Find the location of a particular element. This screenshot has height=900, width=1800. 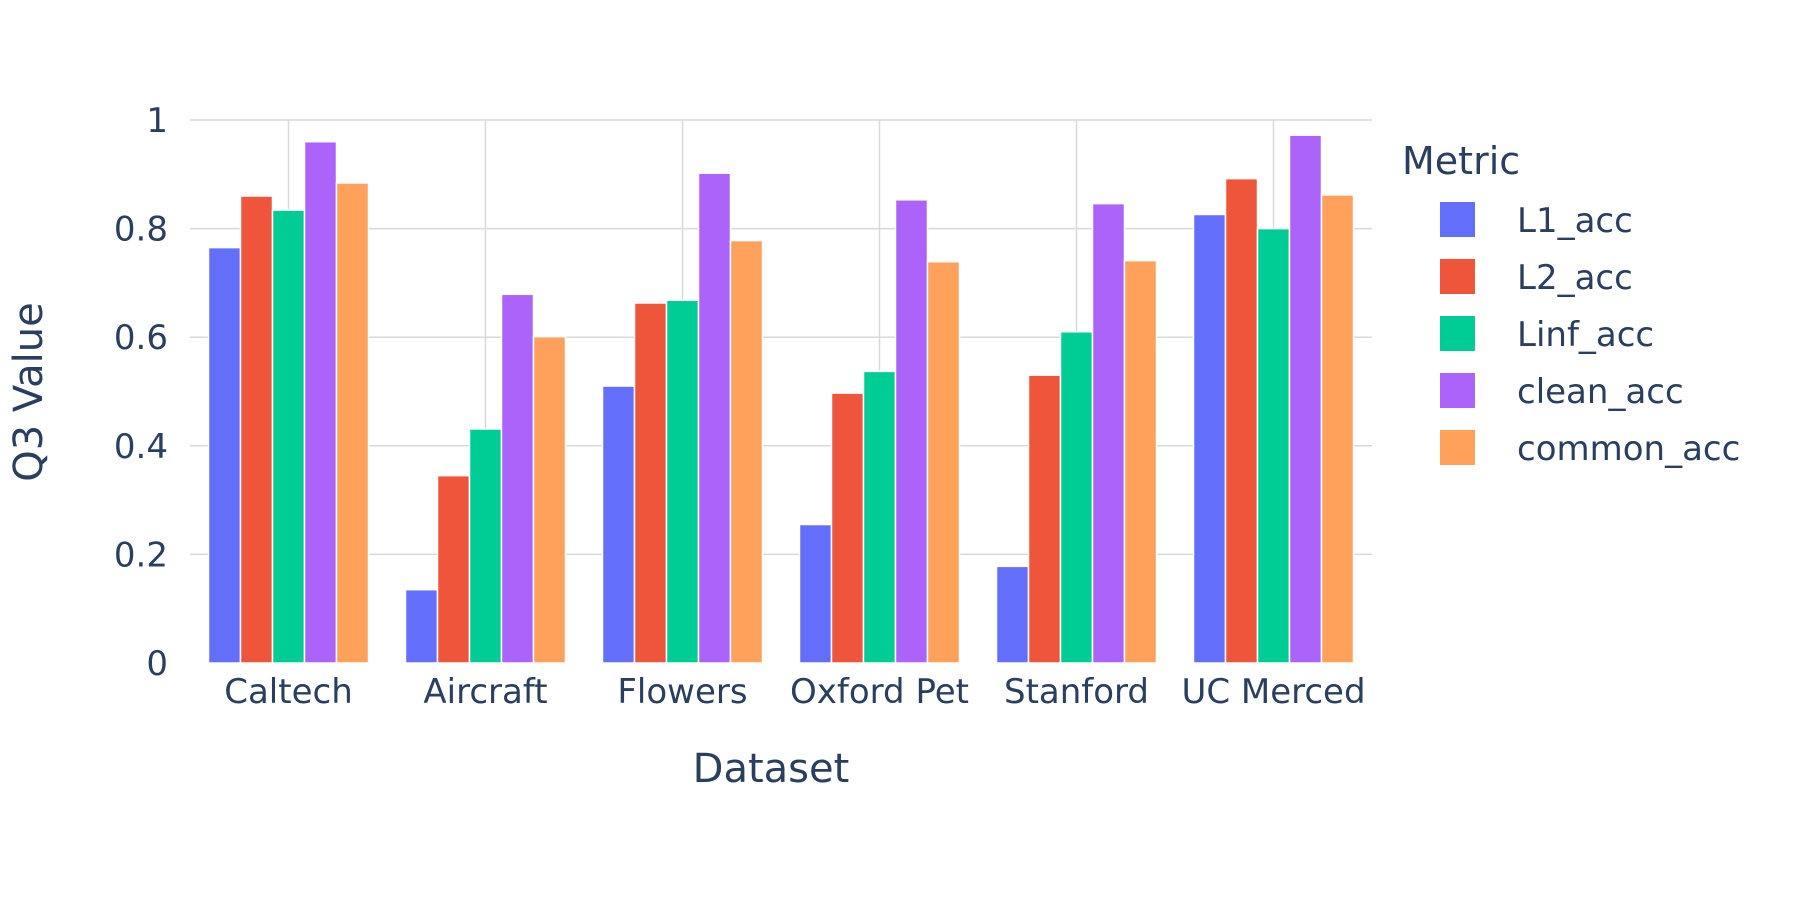

bar-common-acc-caltech is located at coordinates (352, 423).